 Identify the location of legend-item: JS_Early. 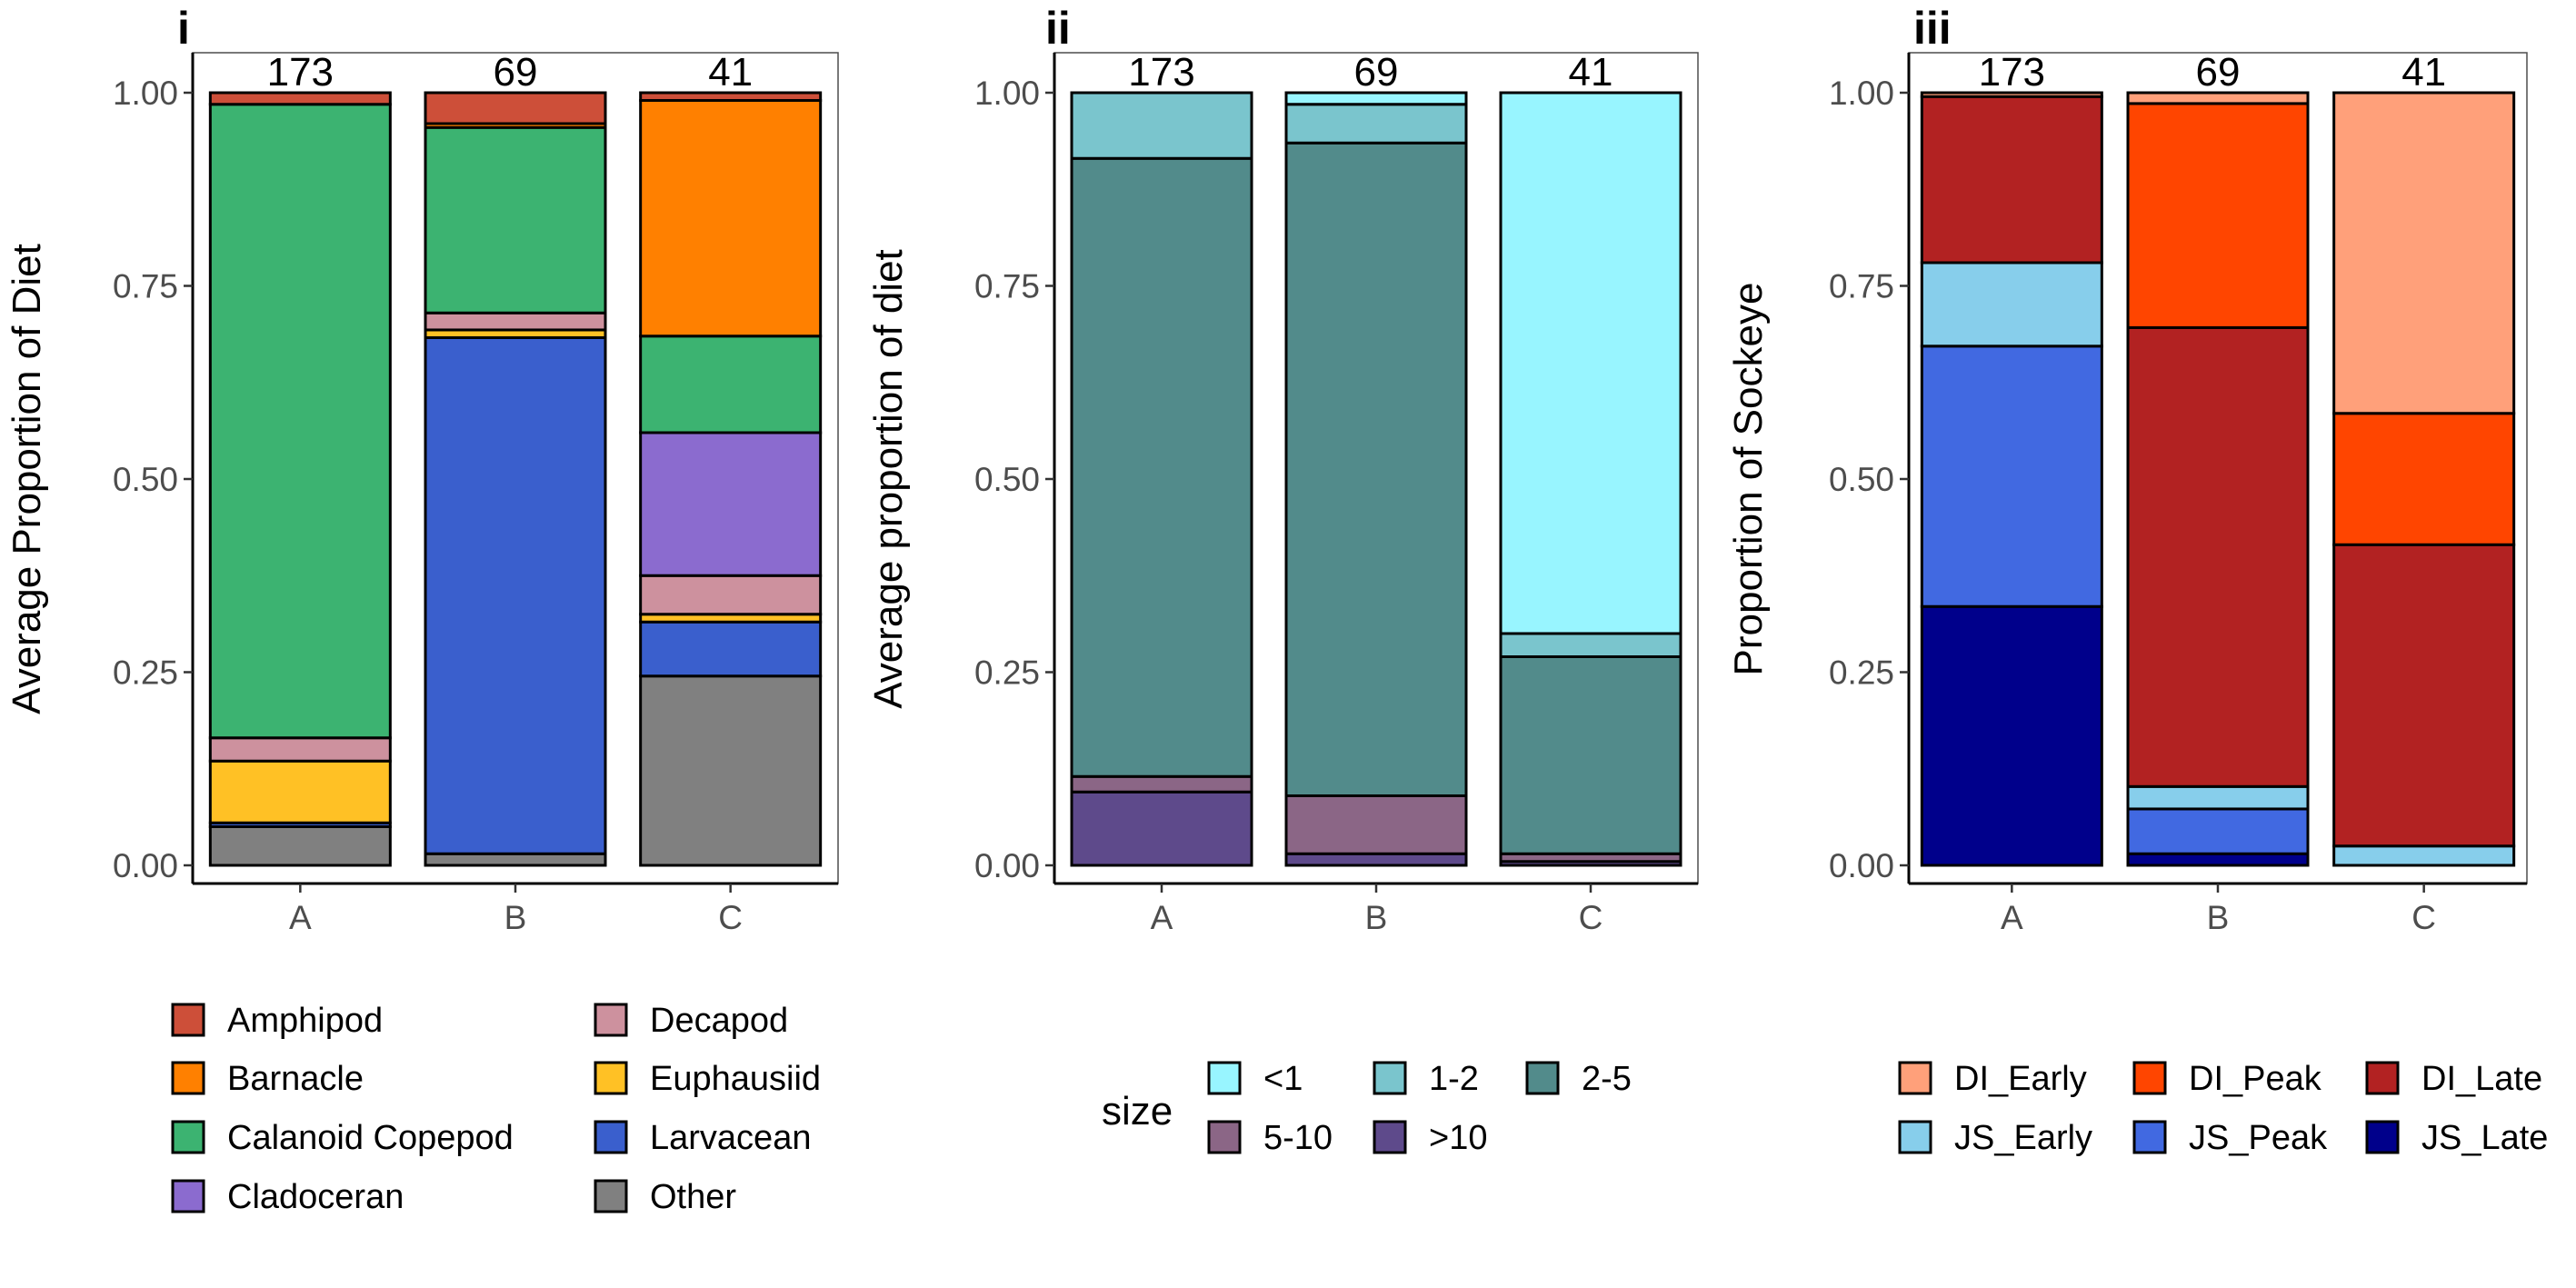
(1995, 1138).